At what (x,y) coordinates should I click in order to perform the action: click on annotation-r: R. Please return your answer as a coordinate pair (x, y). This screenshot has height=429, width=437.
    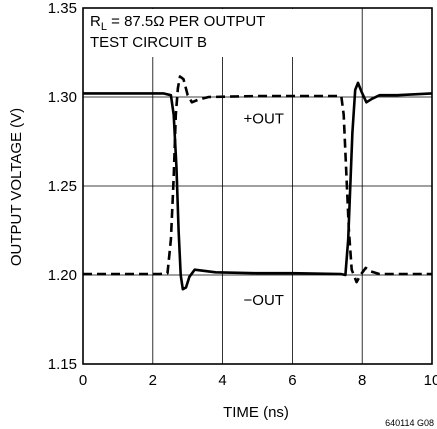
    Looking at the image, I should click on (95, 21).